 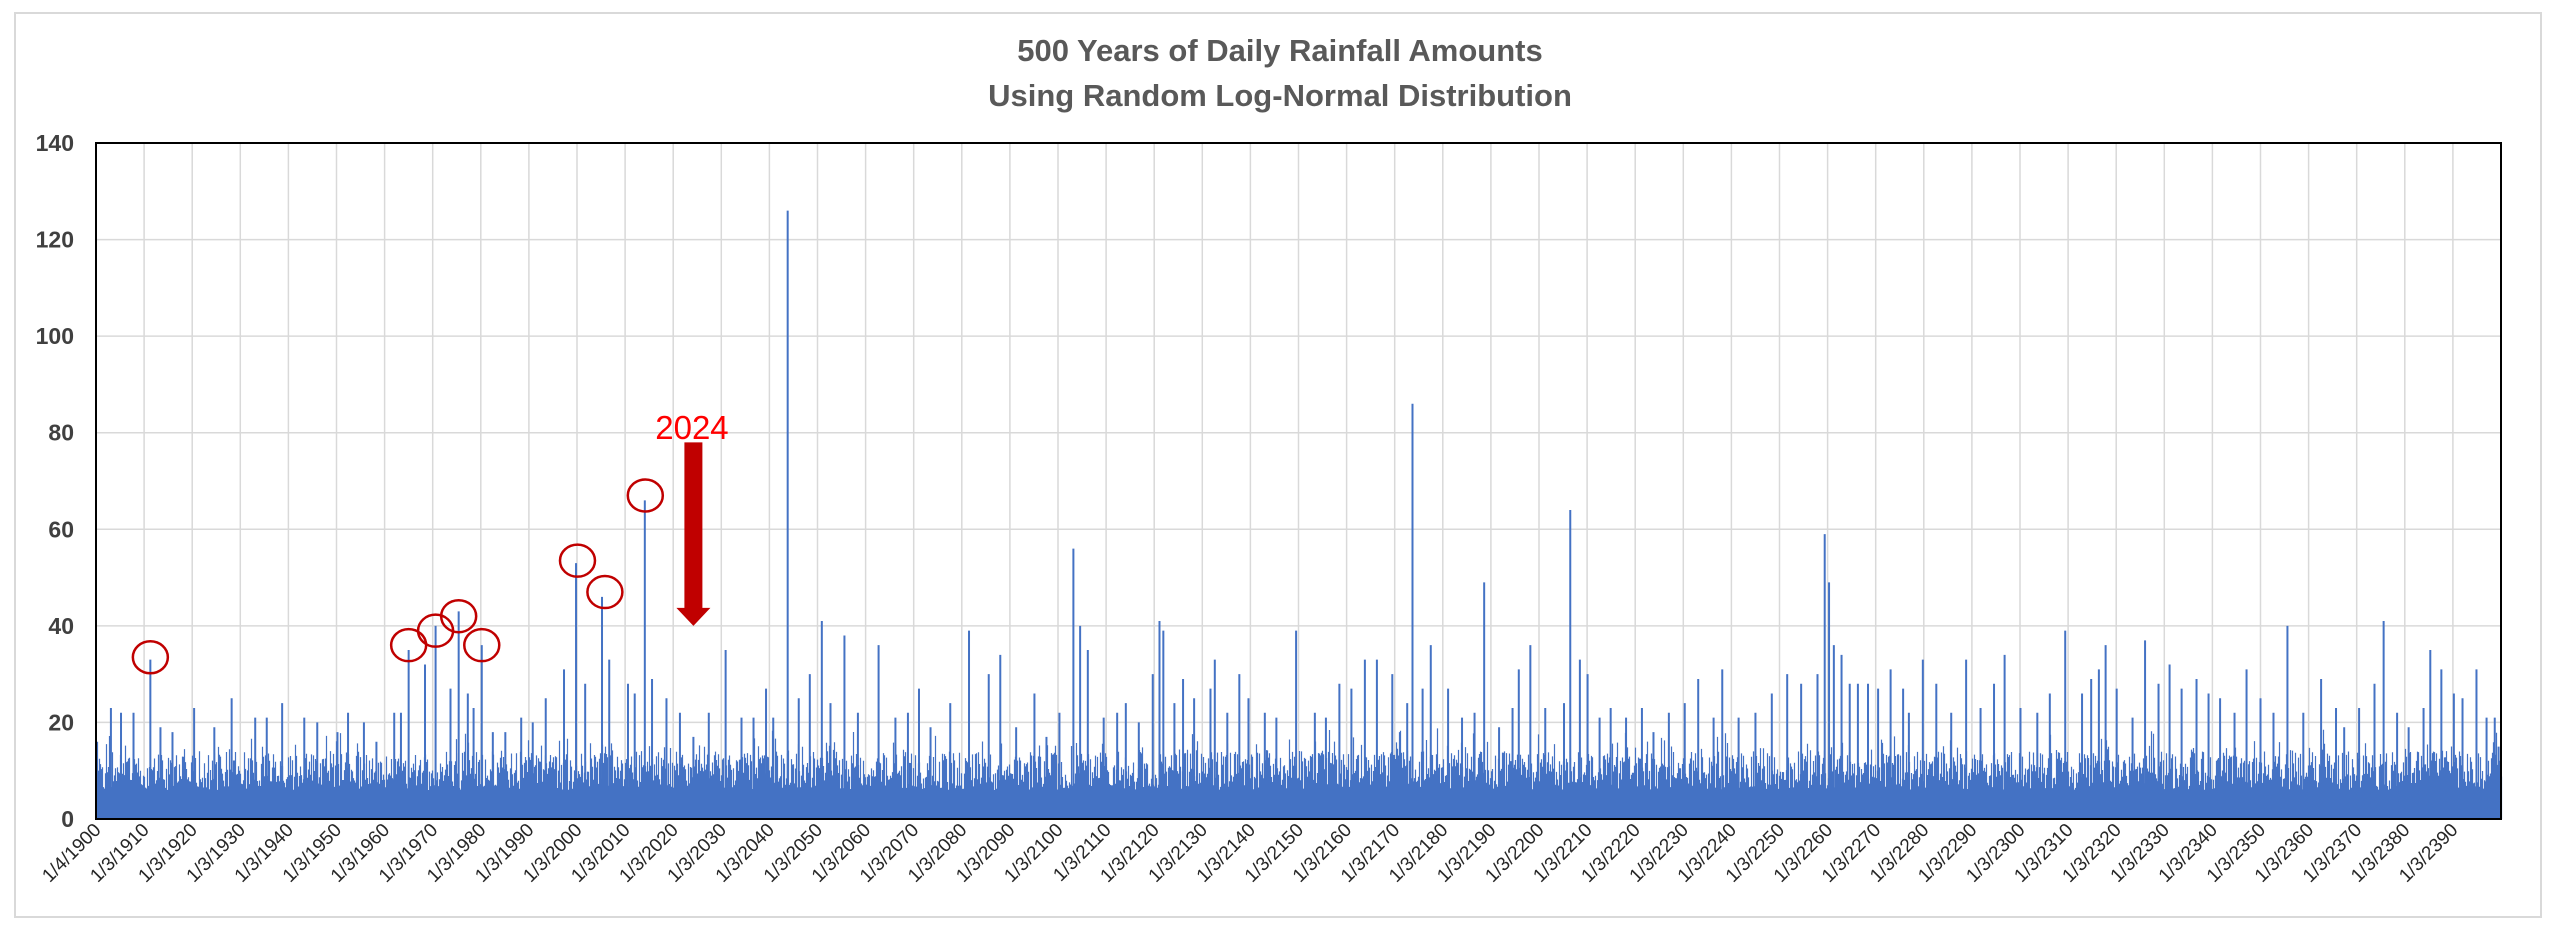 I want to click on y-tick-label: 80, so click(x=61, y=433).